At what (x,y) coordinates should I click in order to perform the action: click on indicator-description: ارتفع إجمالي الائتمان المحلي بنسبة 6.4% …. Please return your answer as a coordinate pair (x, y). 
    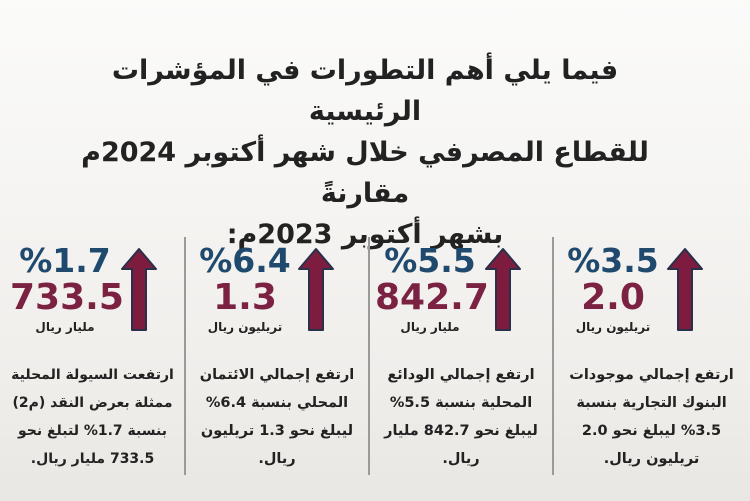
    Looking at the image, I should click on (277, 417).